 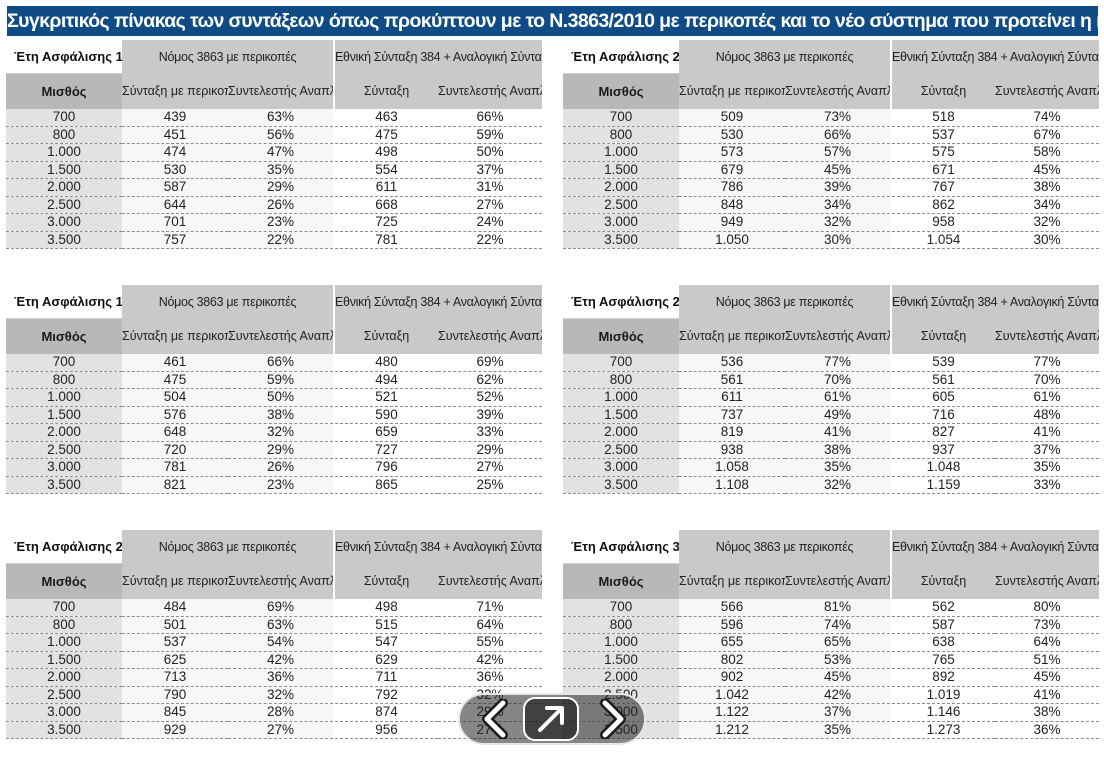 What do you see at coordinates (732, 336) in the screenshot?
I see `column-header-pension-cut: Σύνταξη με περικοπές` at bounding box center [732, 336].